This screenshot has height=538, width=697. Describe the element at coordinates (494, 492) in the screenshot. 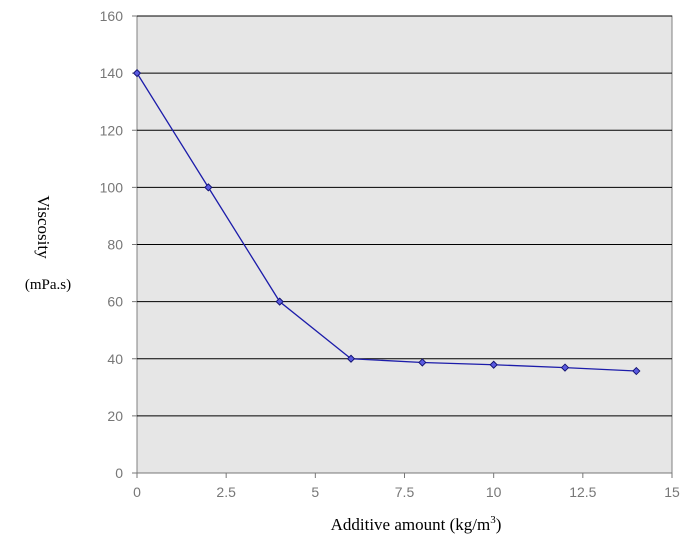

I see `x-tick-label: 10` at that location.